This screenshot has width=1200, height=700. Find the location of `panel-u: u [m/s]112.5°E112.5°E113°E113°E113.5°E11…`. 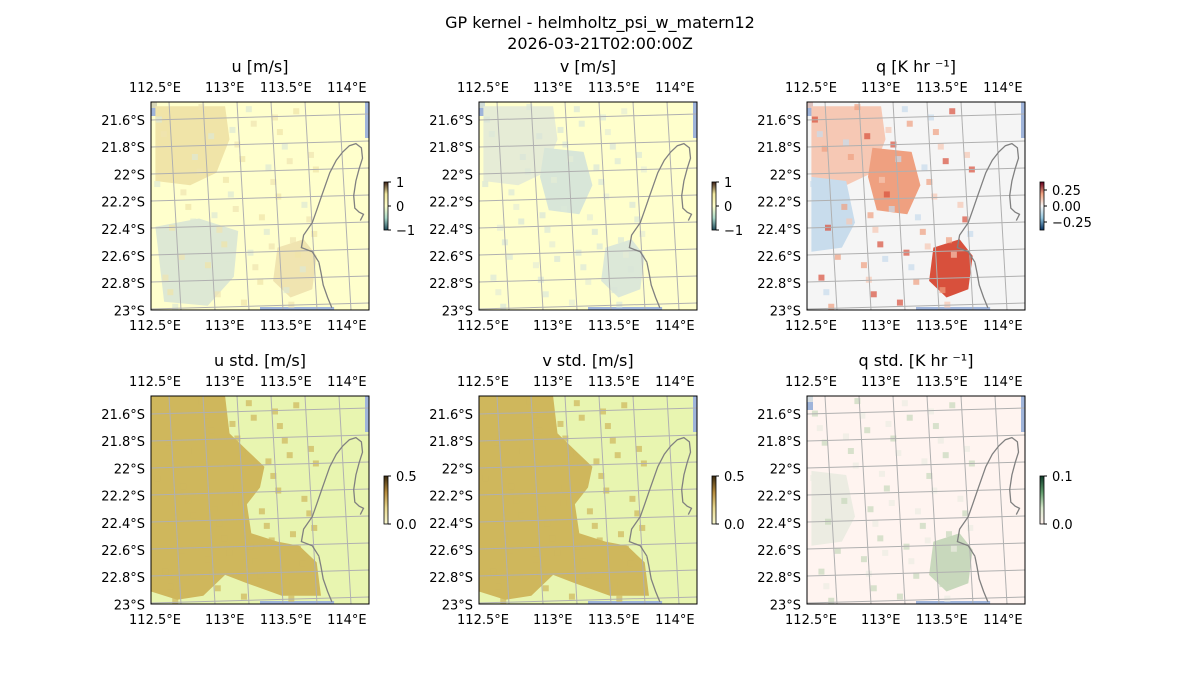

panel-u: u [m/s]112.5°E112.5°E113°E113°E113.5°E11… is located at coordinates (258, 195).